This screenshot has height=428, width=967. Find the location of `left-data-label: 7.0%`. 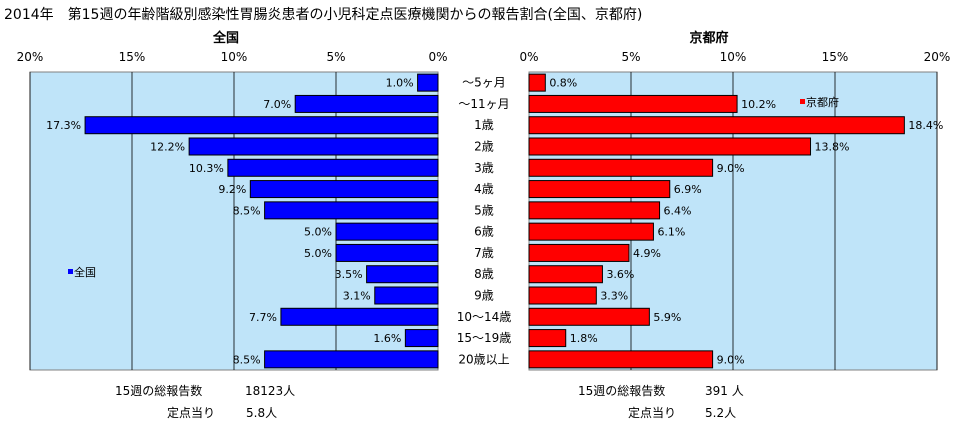

left-data-label: 7.0% is located at coordinates (277, 104).